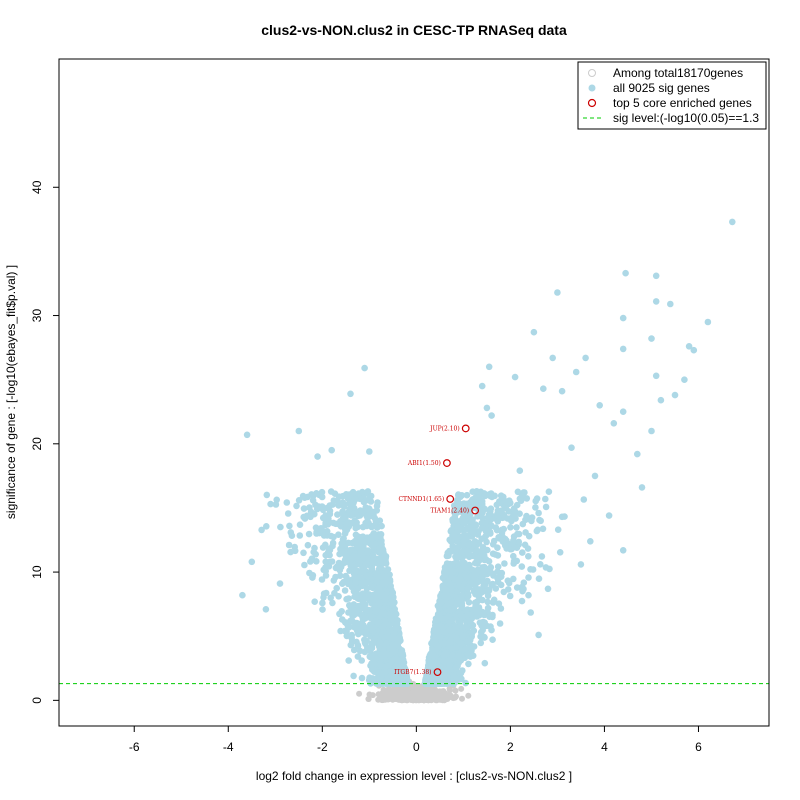 This screenshot has width=800, height=800. I want to click on legend-marker-core, so click(592, 103).